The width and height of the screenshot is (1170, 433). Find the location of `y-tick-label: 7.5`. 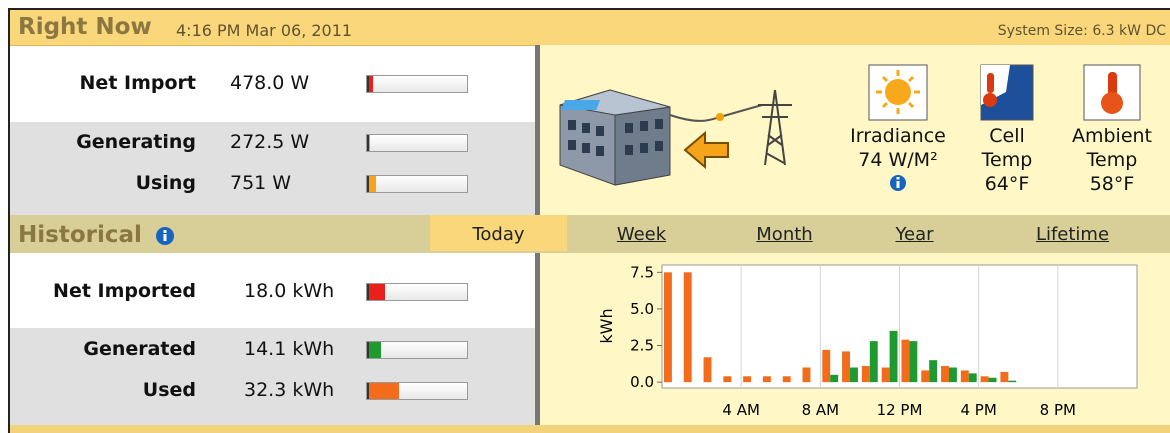

y-tick-label: 7.5 is located at coordinates (642, 272).